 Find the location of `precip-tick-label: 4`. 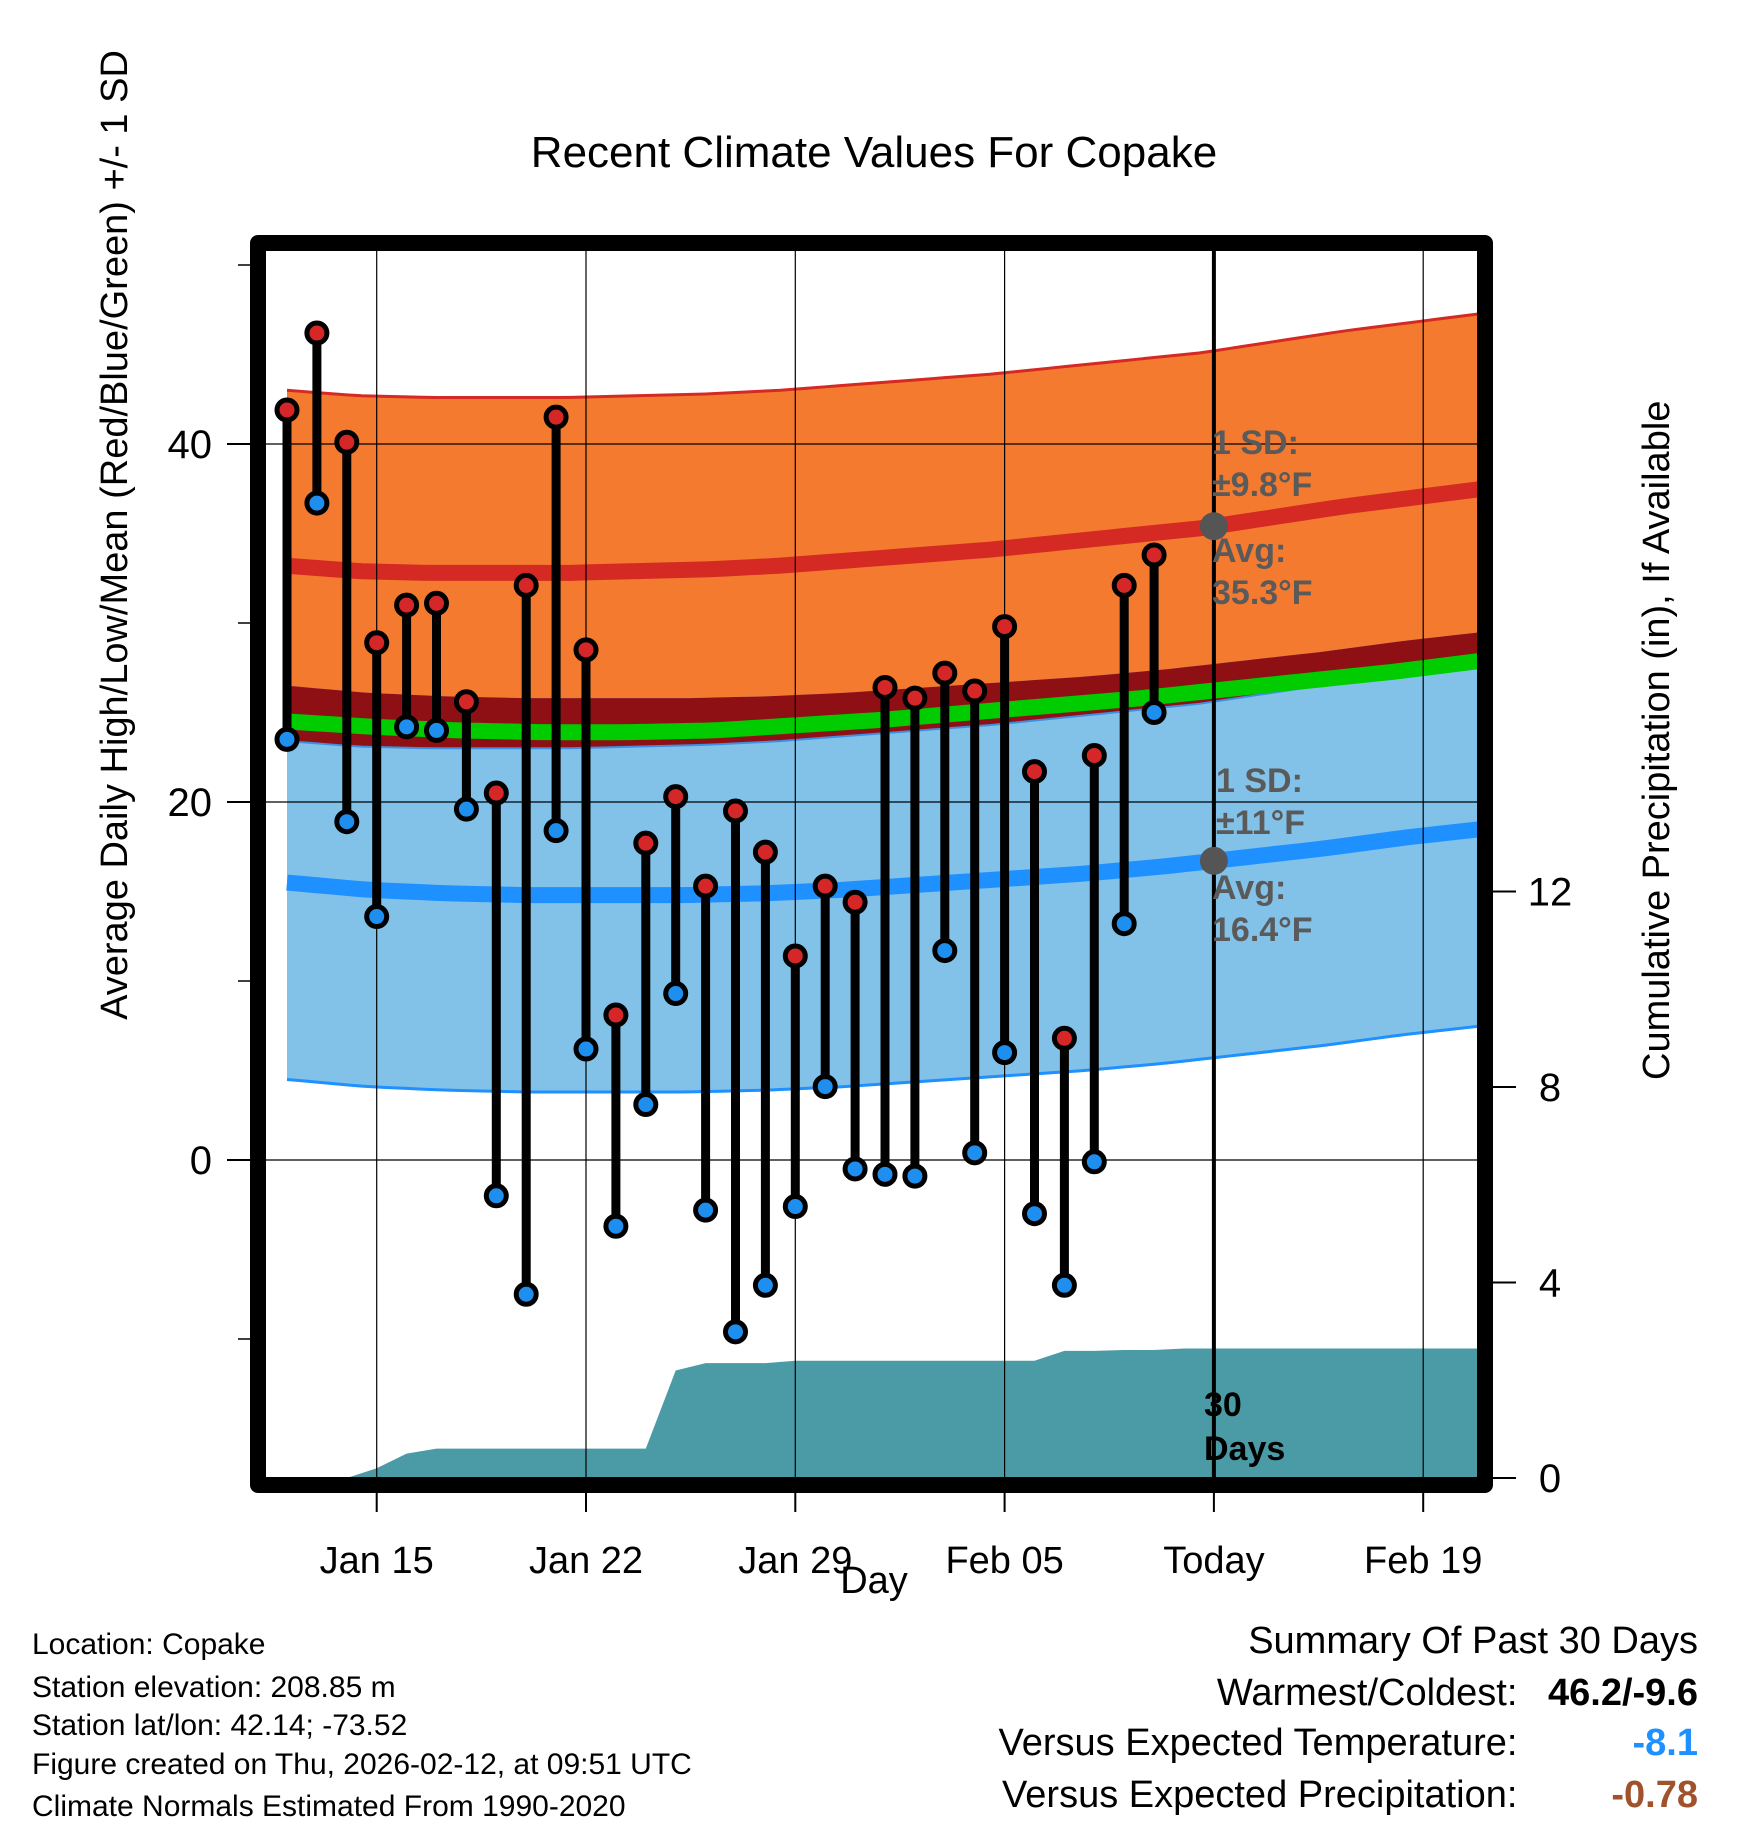

precip-tick-label: 4 is located at coordinates (1550, 1284).